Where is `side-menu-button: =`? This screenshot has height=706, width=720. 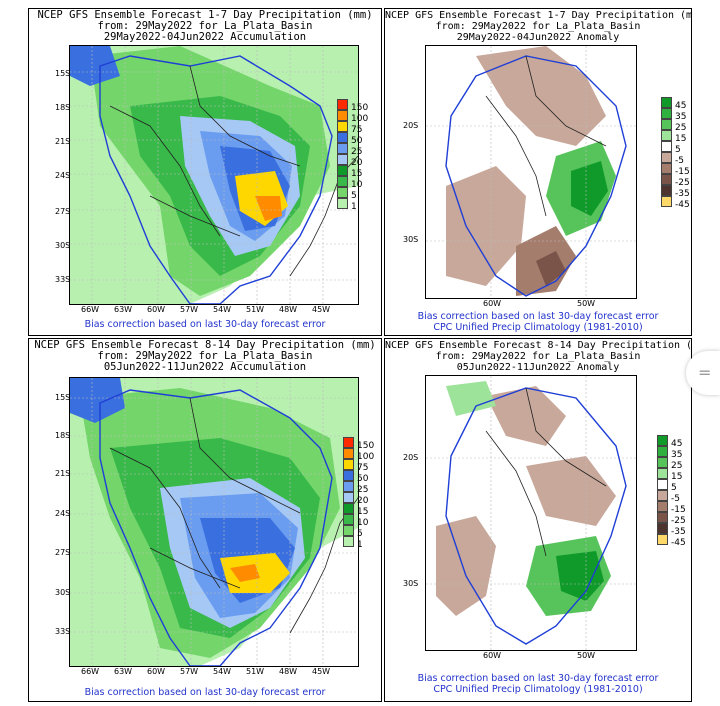 side-menu-button: = is located at coordinates (703, 373).